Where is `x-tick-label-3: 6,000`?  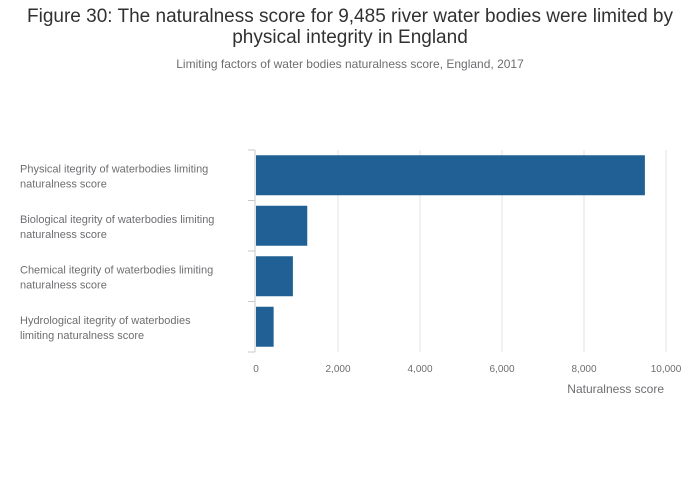 x-tick-label-3: 6,000 is located at coordinates (501, 369).